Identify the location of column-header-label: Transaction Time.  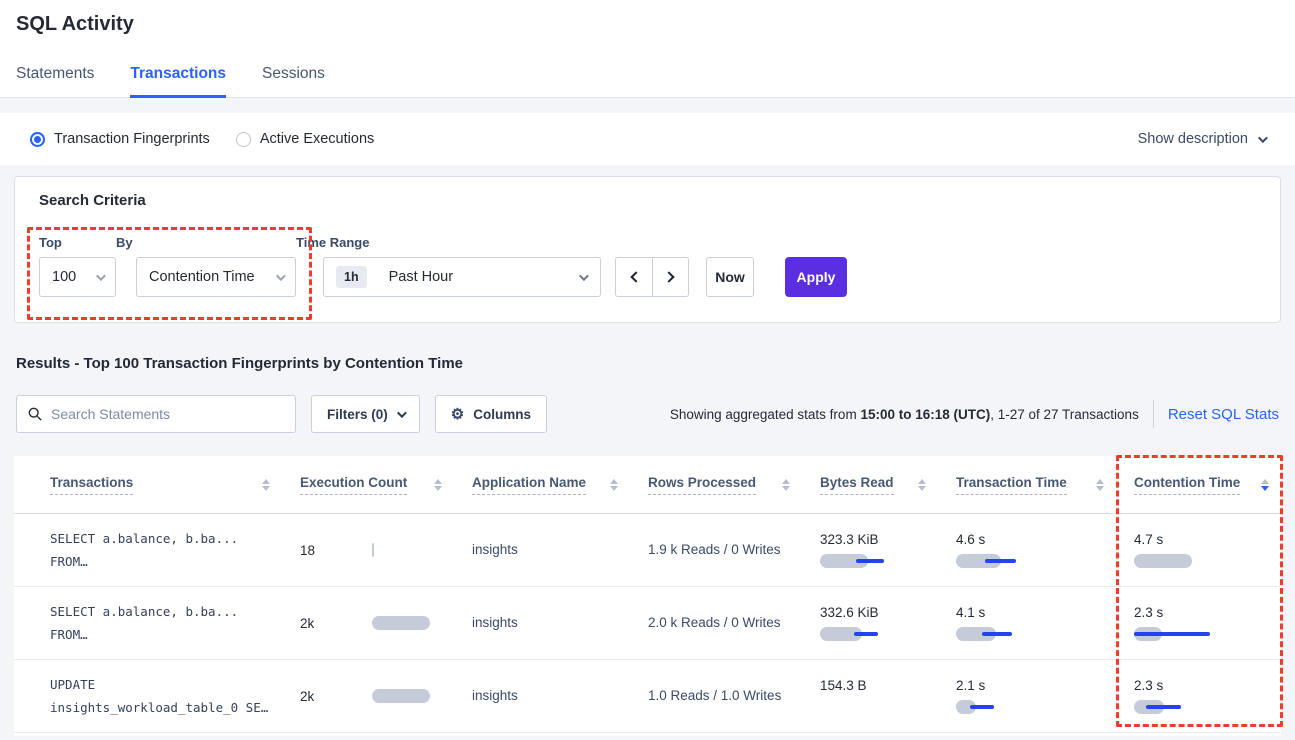
(1011, 485).